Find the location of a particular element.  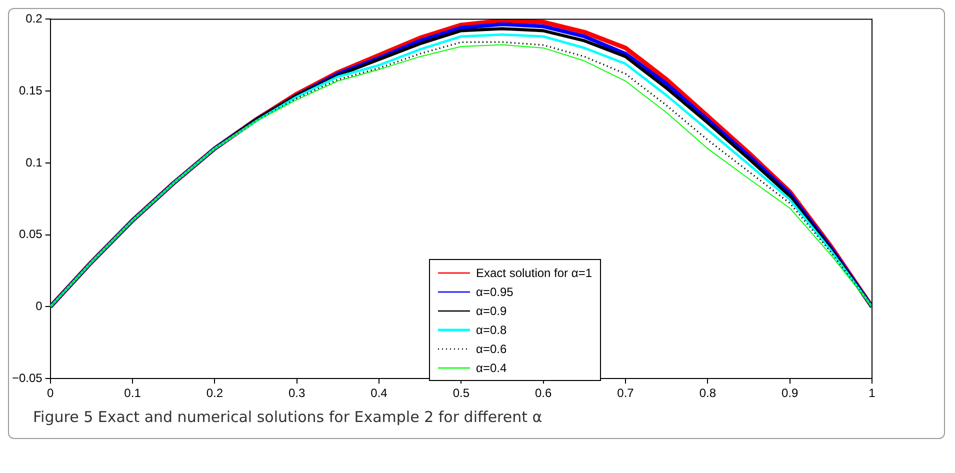

x-tick-label: 0.4 is located at coordinates (379, 393).